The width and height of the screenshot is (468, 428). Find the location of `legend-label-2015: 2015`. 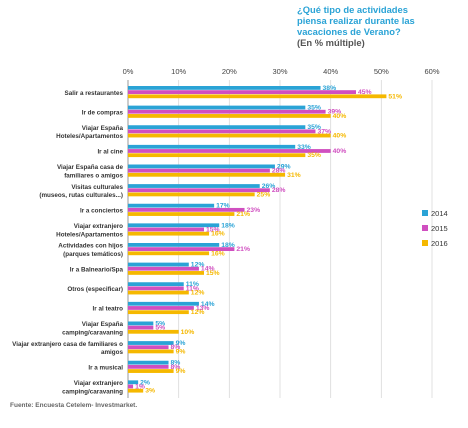

legend-label-2015: 2015 is located at coordinates (439, 228).